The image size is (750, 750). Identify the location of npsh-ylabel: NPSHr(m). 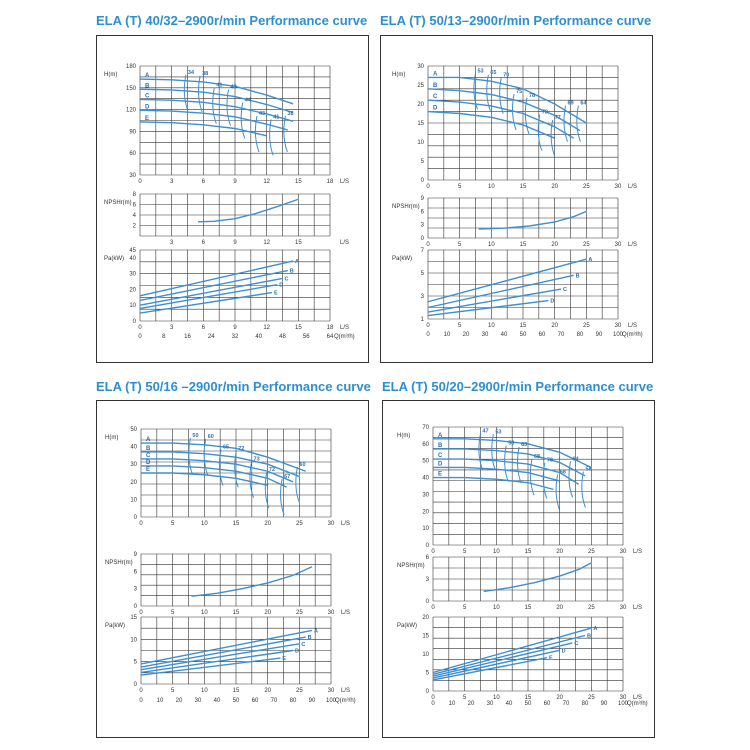
(118, 203).